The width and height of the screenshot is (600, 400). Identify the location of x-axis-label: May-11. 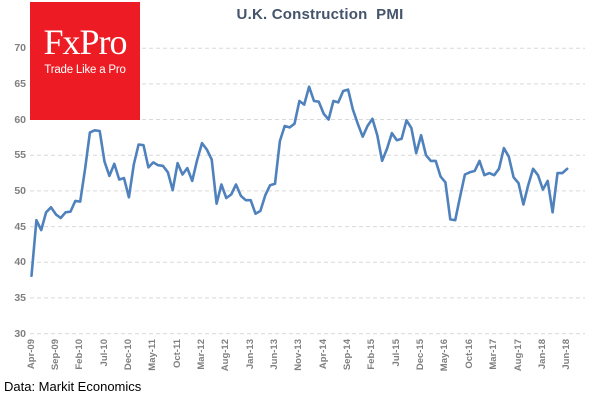
(153, 355).